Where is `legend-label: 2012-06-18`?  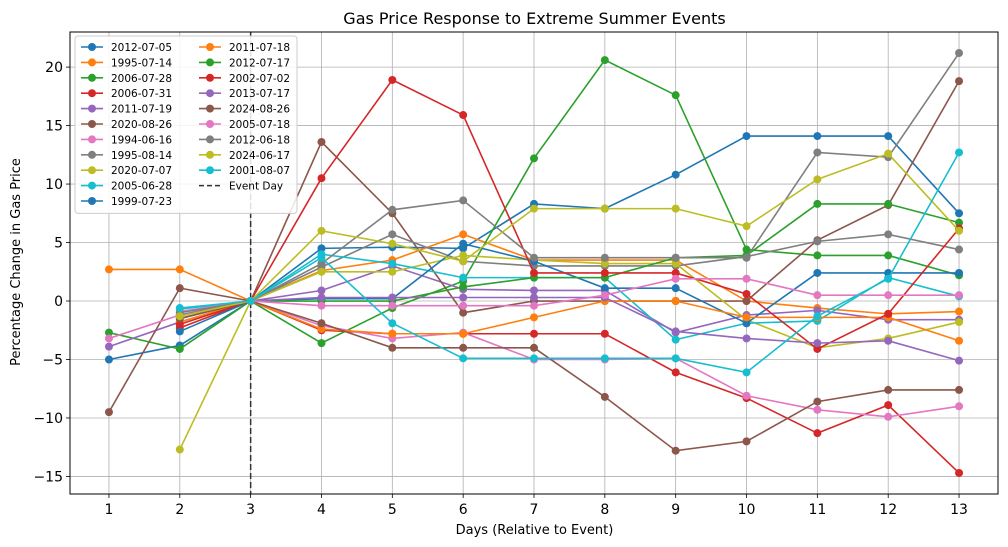
legend-label: 2012-06-18 is located at coordinates (259, 140).